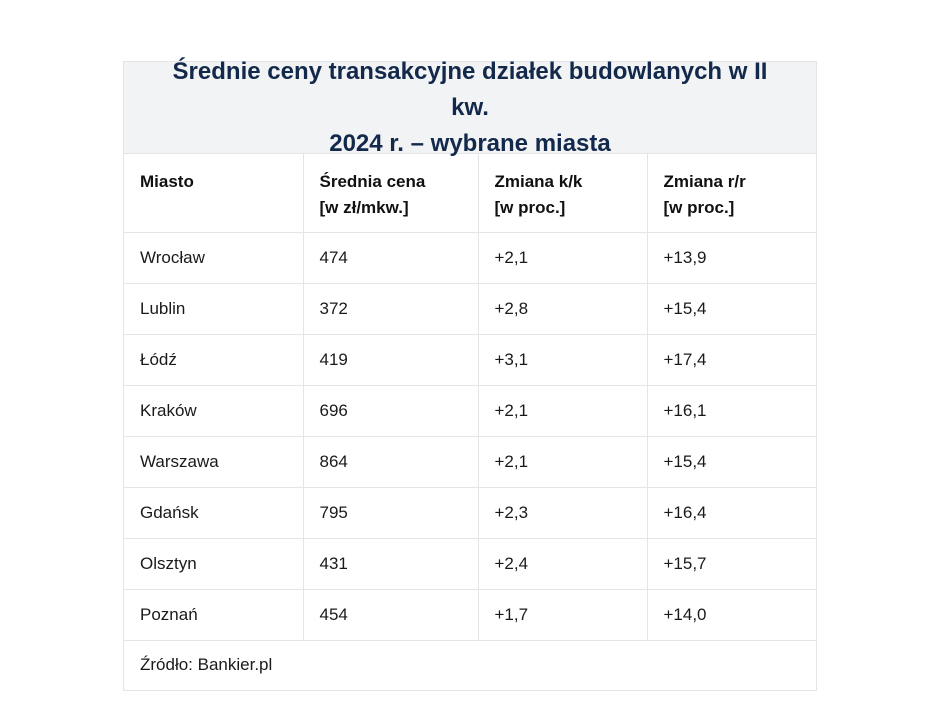 This screenshot has width=952, height=718. Describe the element at coordinates (214, 258) in the screenshot. I see `cell-city: Wrocław` at that location.